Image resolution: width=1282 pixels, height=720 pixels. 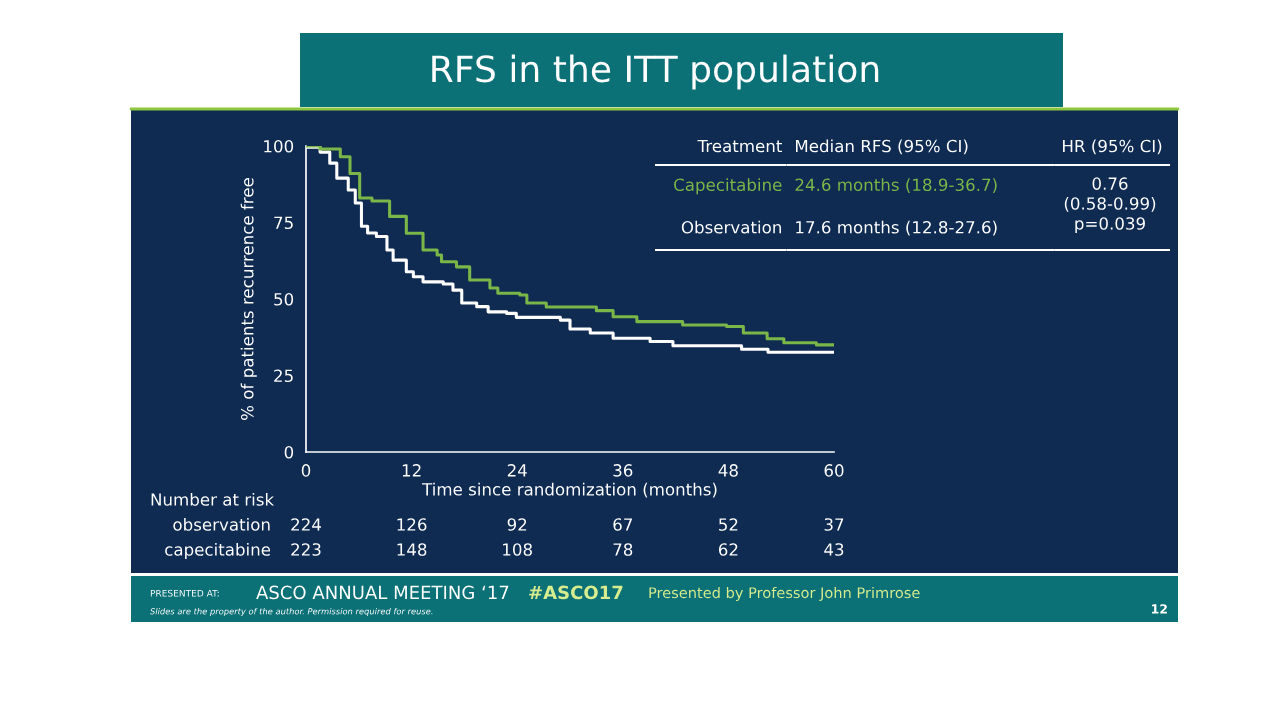 I want to click on x-tick-label: 12, so click(x=411, y=470).